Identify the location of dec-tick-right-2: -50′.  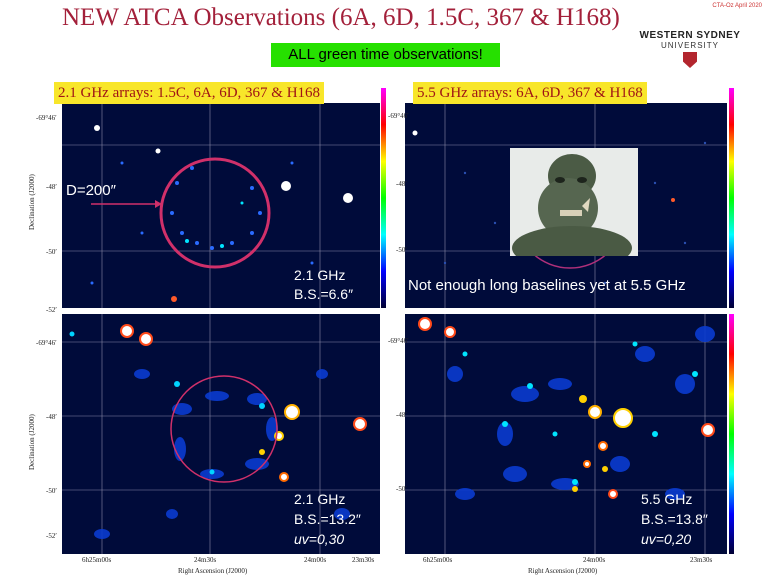
(401, 250).